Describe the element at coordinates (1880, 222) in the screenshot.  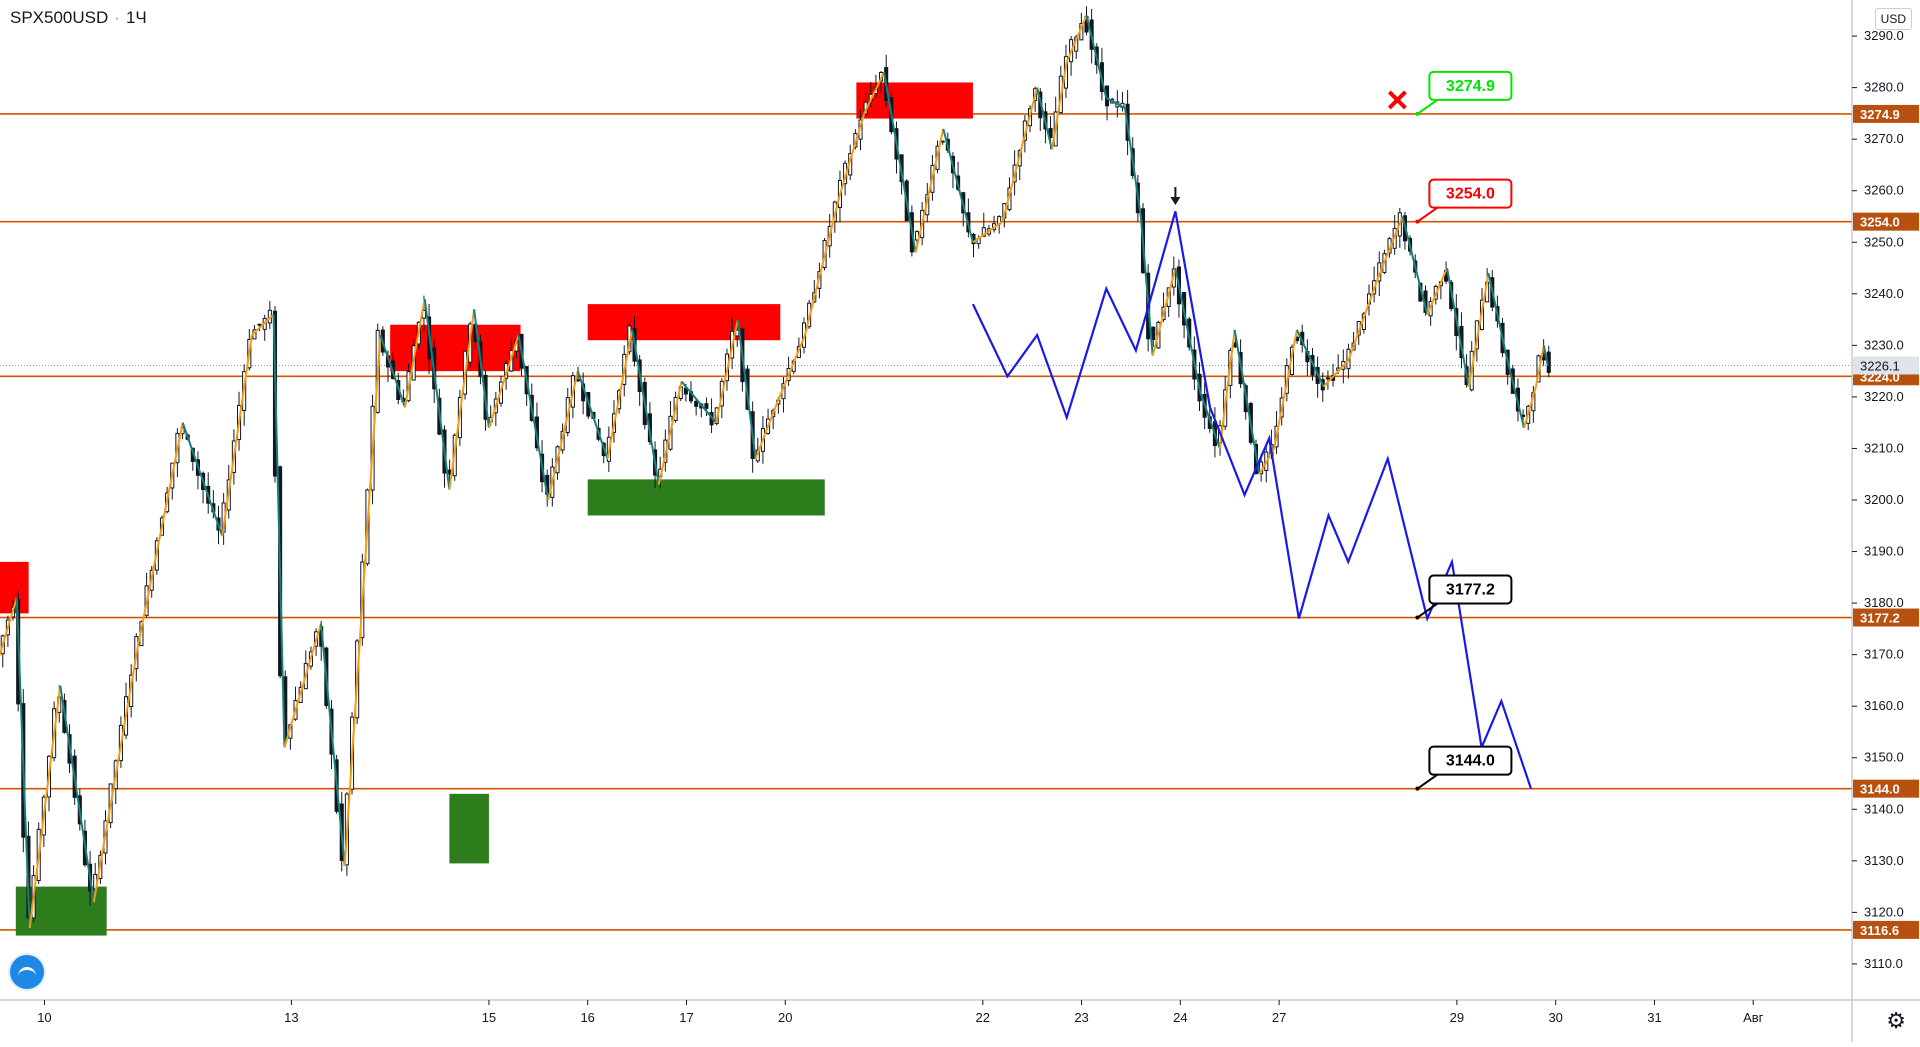
I see `level-badge-label: 3254.0` at that location.